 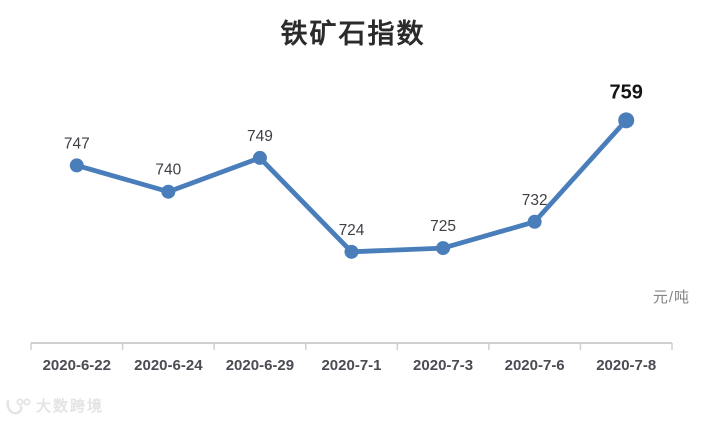 What do you see at coordinates (626, 365) in the screenshot?
I see `x-axis-label: 2020-7-8` at bounding box center [626, 365].